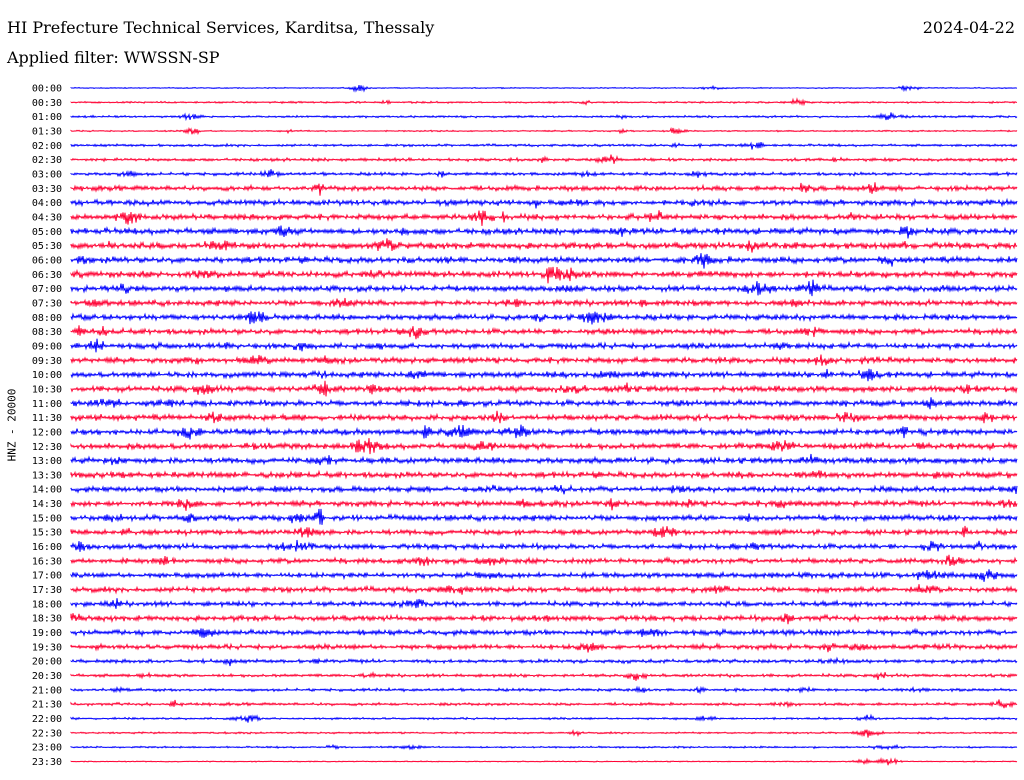 The image size is (1024, 780). Describe the element at coordinates (47, 389) in the screenshot. I see `time-tick-label: 10:30` at that location.